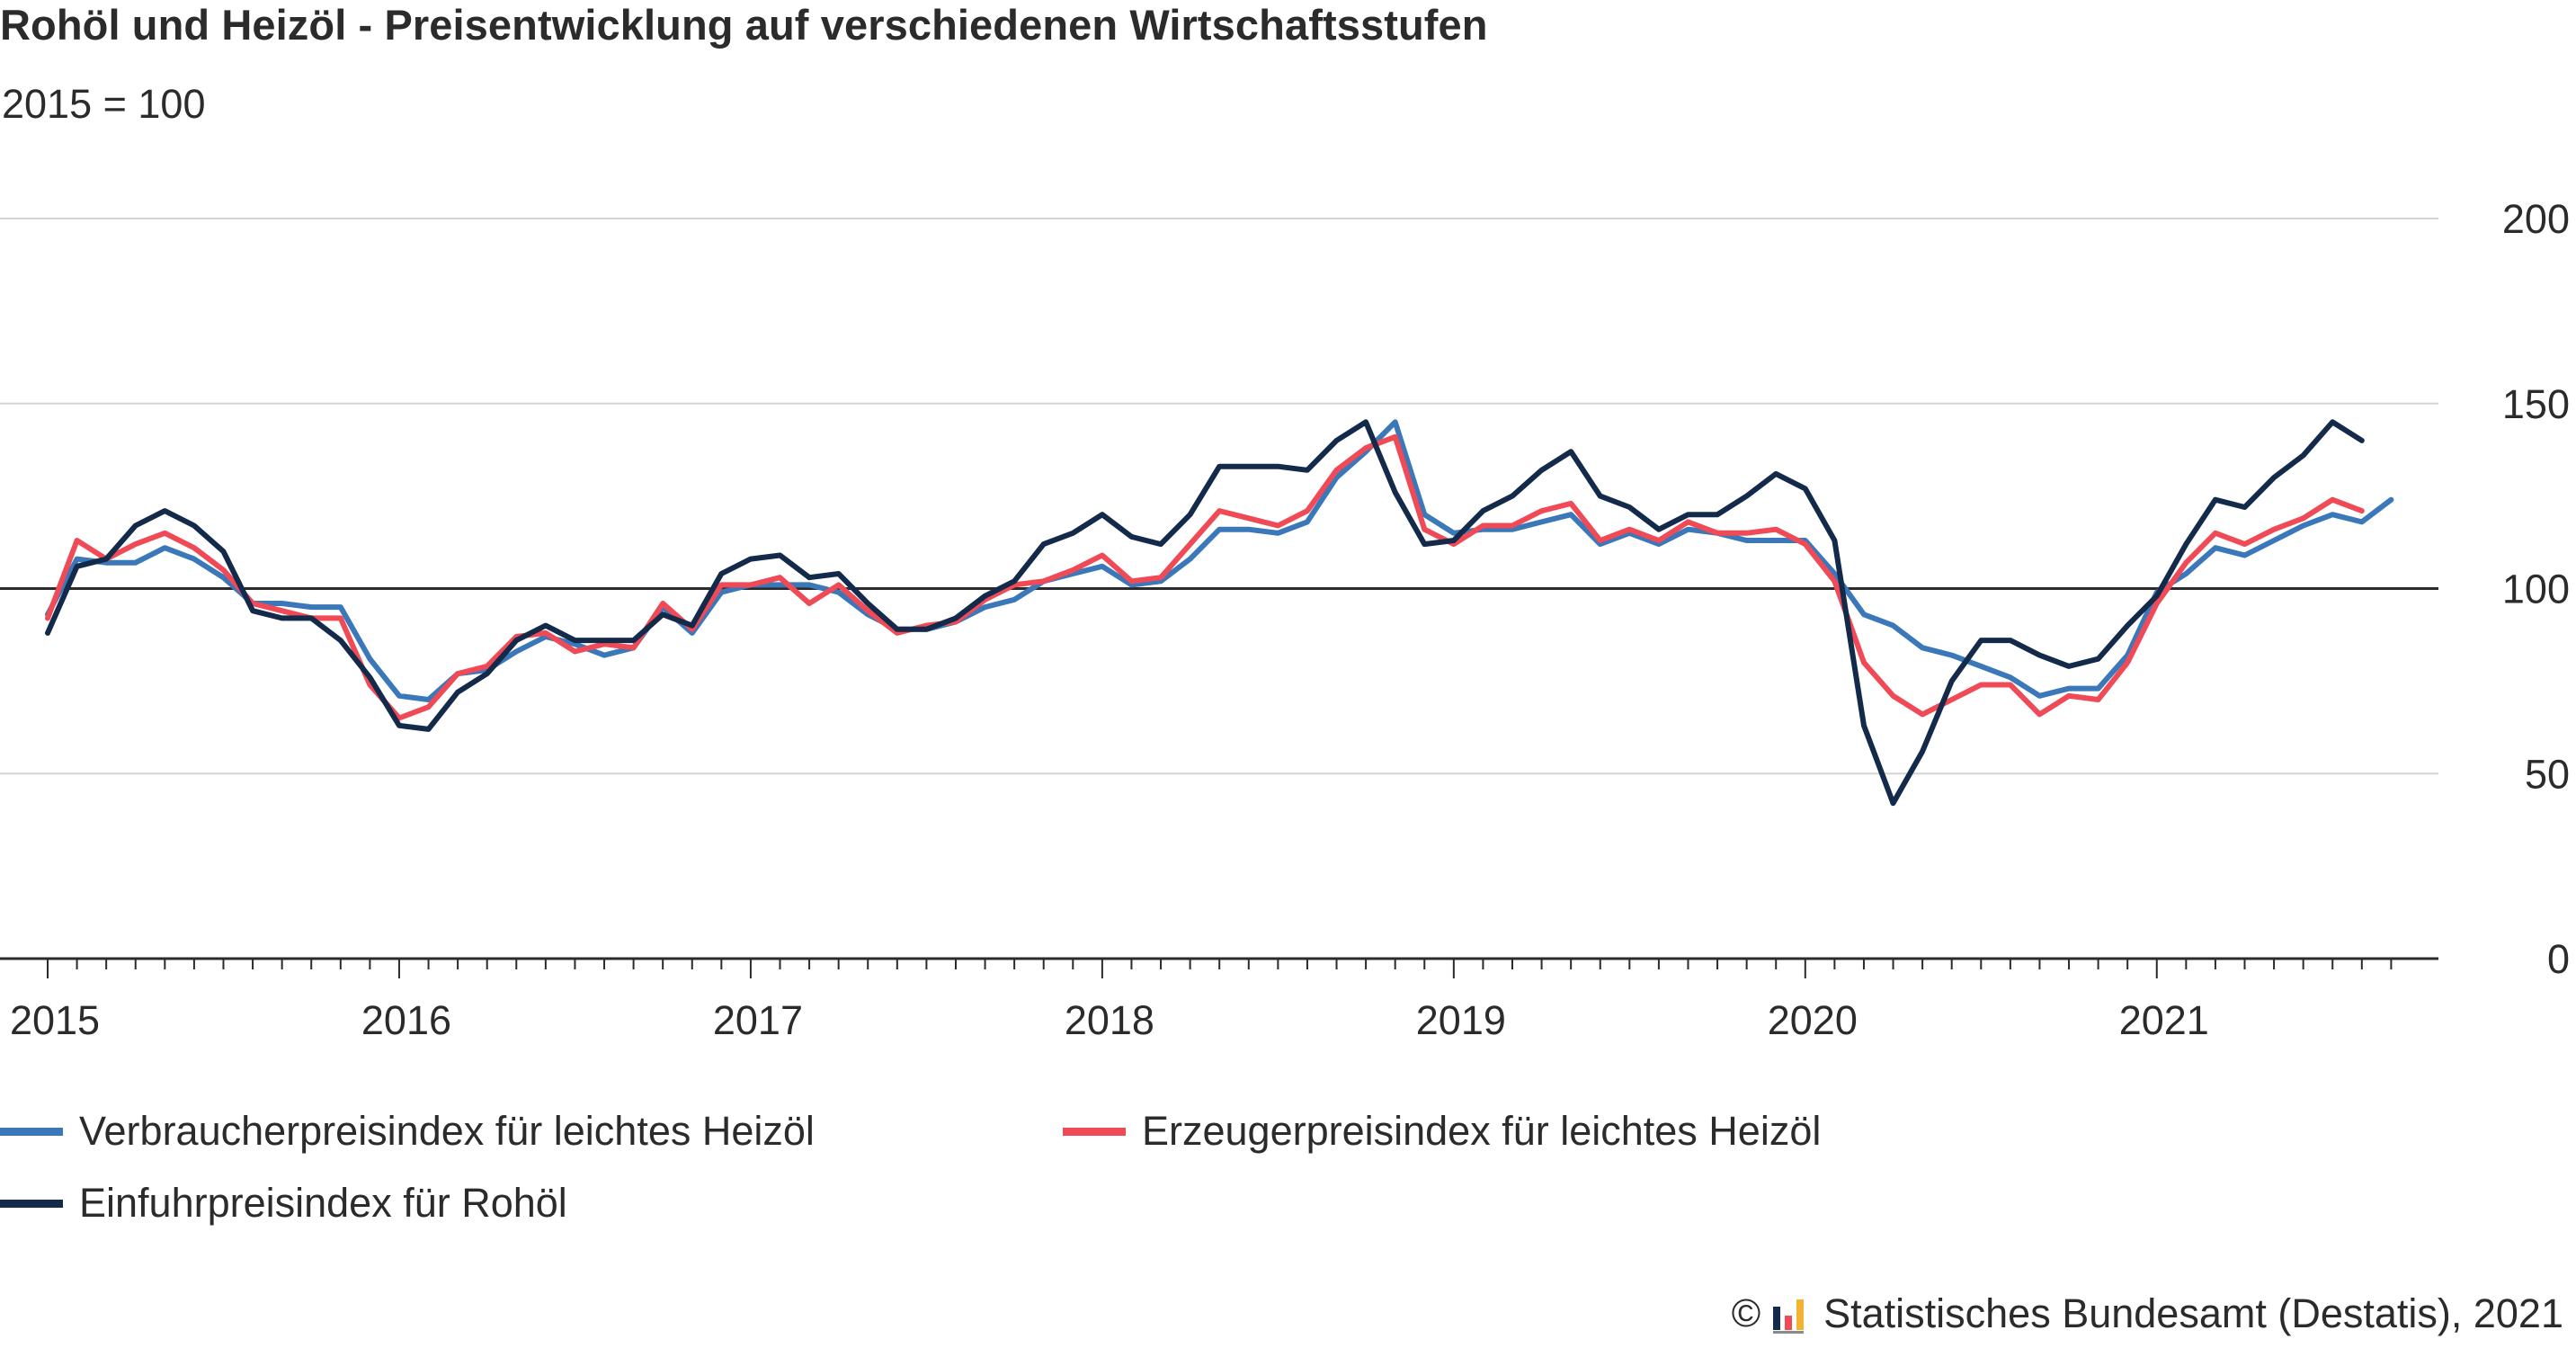  I want to click on source-text: Statistisches Bundesamt (Destatis), 2021, so click(2193, 1313).